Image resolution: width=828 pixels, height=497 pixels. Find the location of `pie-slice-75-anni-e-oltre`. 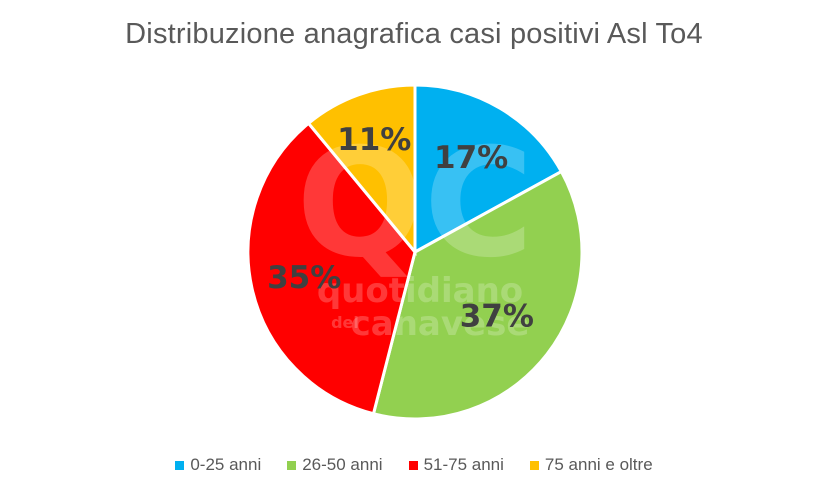

pie-slice-75-anni-e-oltre is located at coordinates (361, 170).